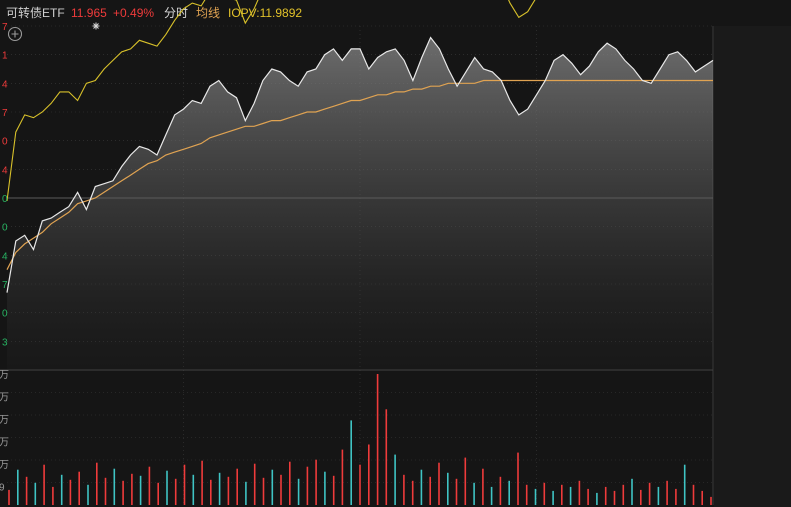 Image resolution: width=791 pixels, height=507 pixels. What do you see at coordinates (208, 13) in the screenshot?
I see `avg-line-legend: 均线` at bounding box center [208, 13].